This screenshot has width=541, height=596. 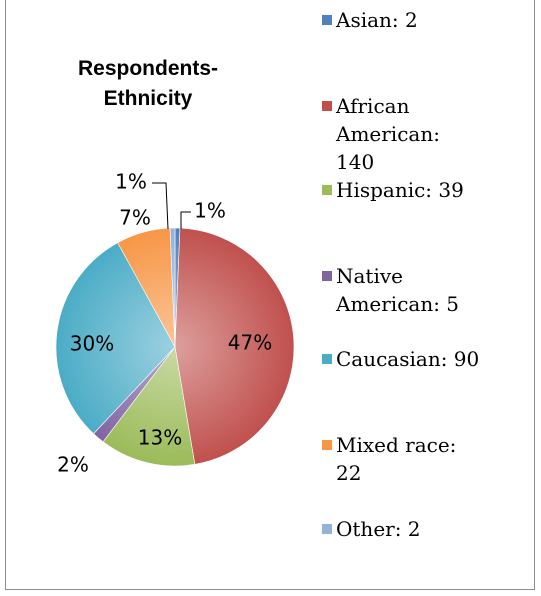 What do you see at coordinates (327, 445) in the screenshot?
I see `legend-swatch-mixed-race` at bounding box center [327, 445].